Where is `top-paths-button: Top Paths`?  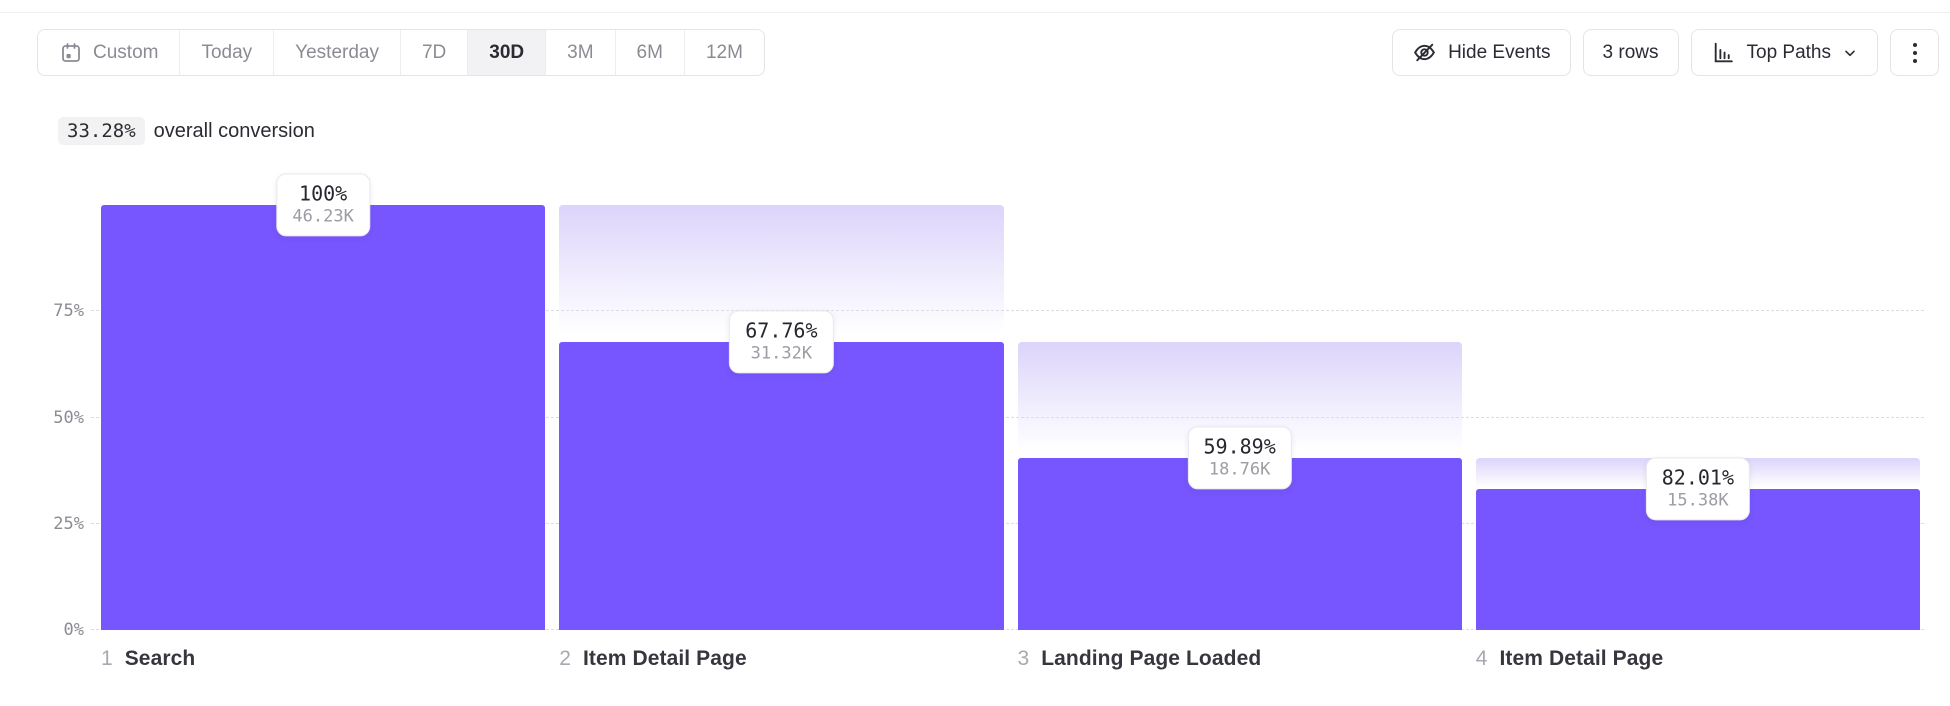
top-paths-button: Top Paths is located at coordinates (1784, 52).